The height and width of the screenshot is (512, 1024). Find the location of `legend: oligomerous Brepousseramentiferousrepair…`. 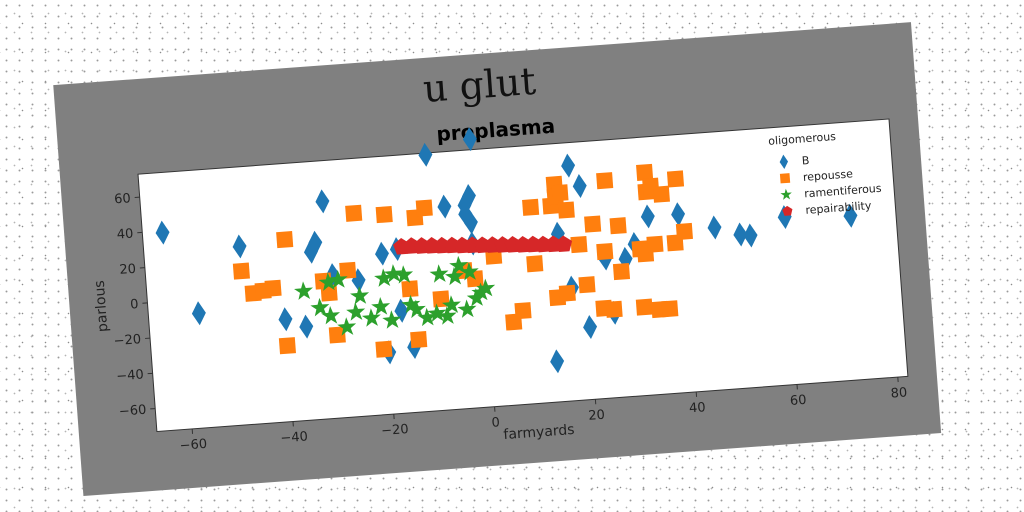

legend: oligomerous Brepousseramentiferousrepair… is located at coordinates (825, 173).